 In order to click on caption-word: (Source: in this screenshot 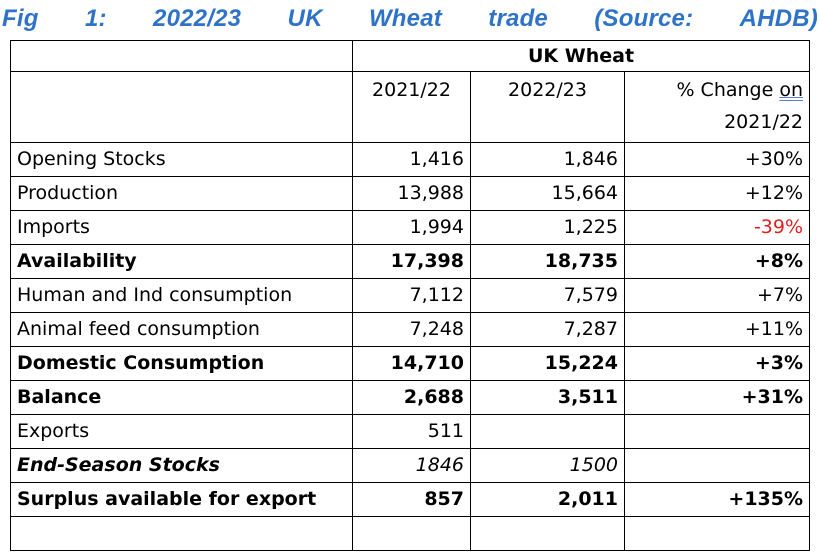, I will do `click(644, 18)`.